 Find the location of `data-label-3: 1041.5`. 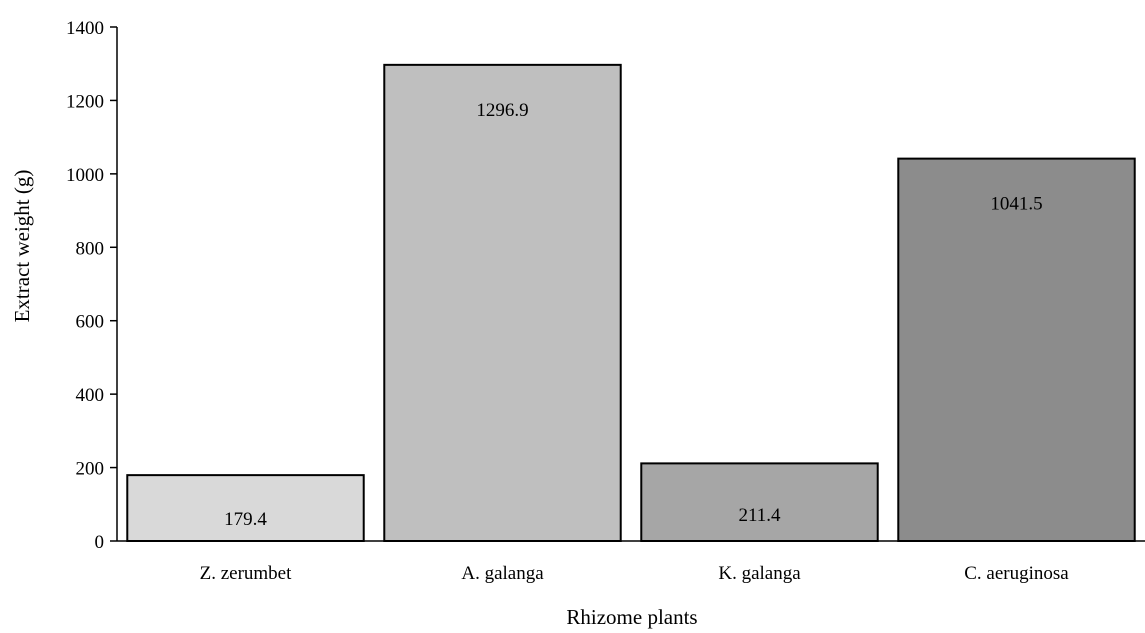

data-label-3: 1041.5 is located at coordinates (1016, 204).